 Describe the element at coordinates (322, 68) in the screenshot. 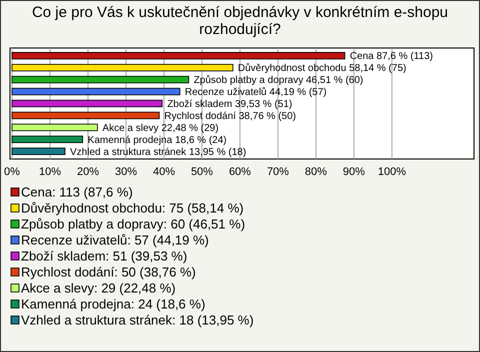

I see `data-label: Důvěryhodnost obchodu 58,14 % (75)` at that location.